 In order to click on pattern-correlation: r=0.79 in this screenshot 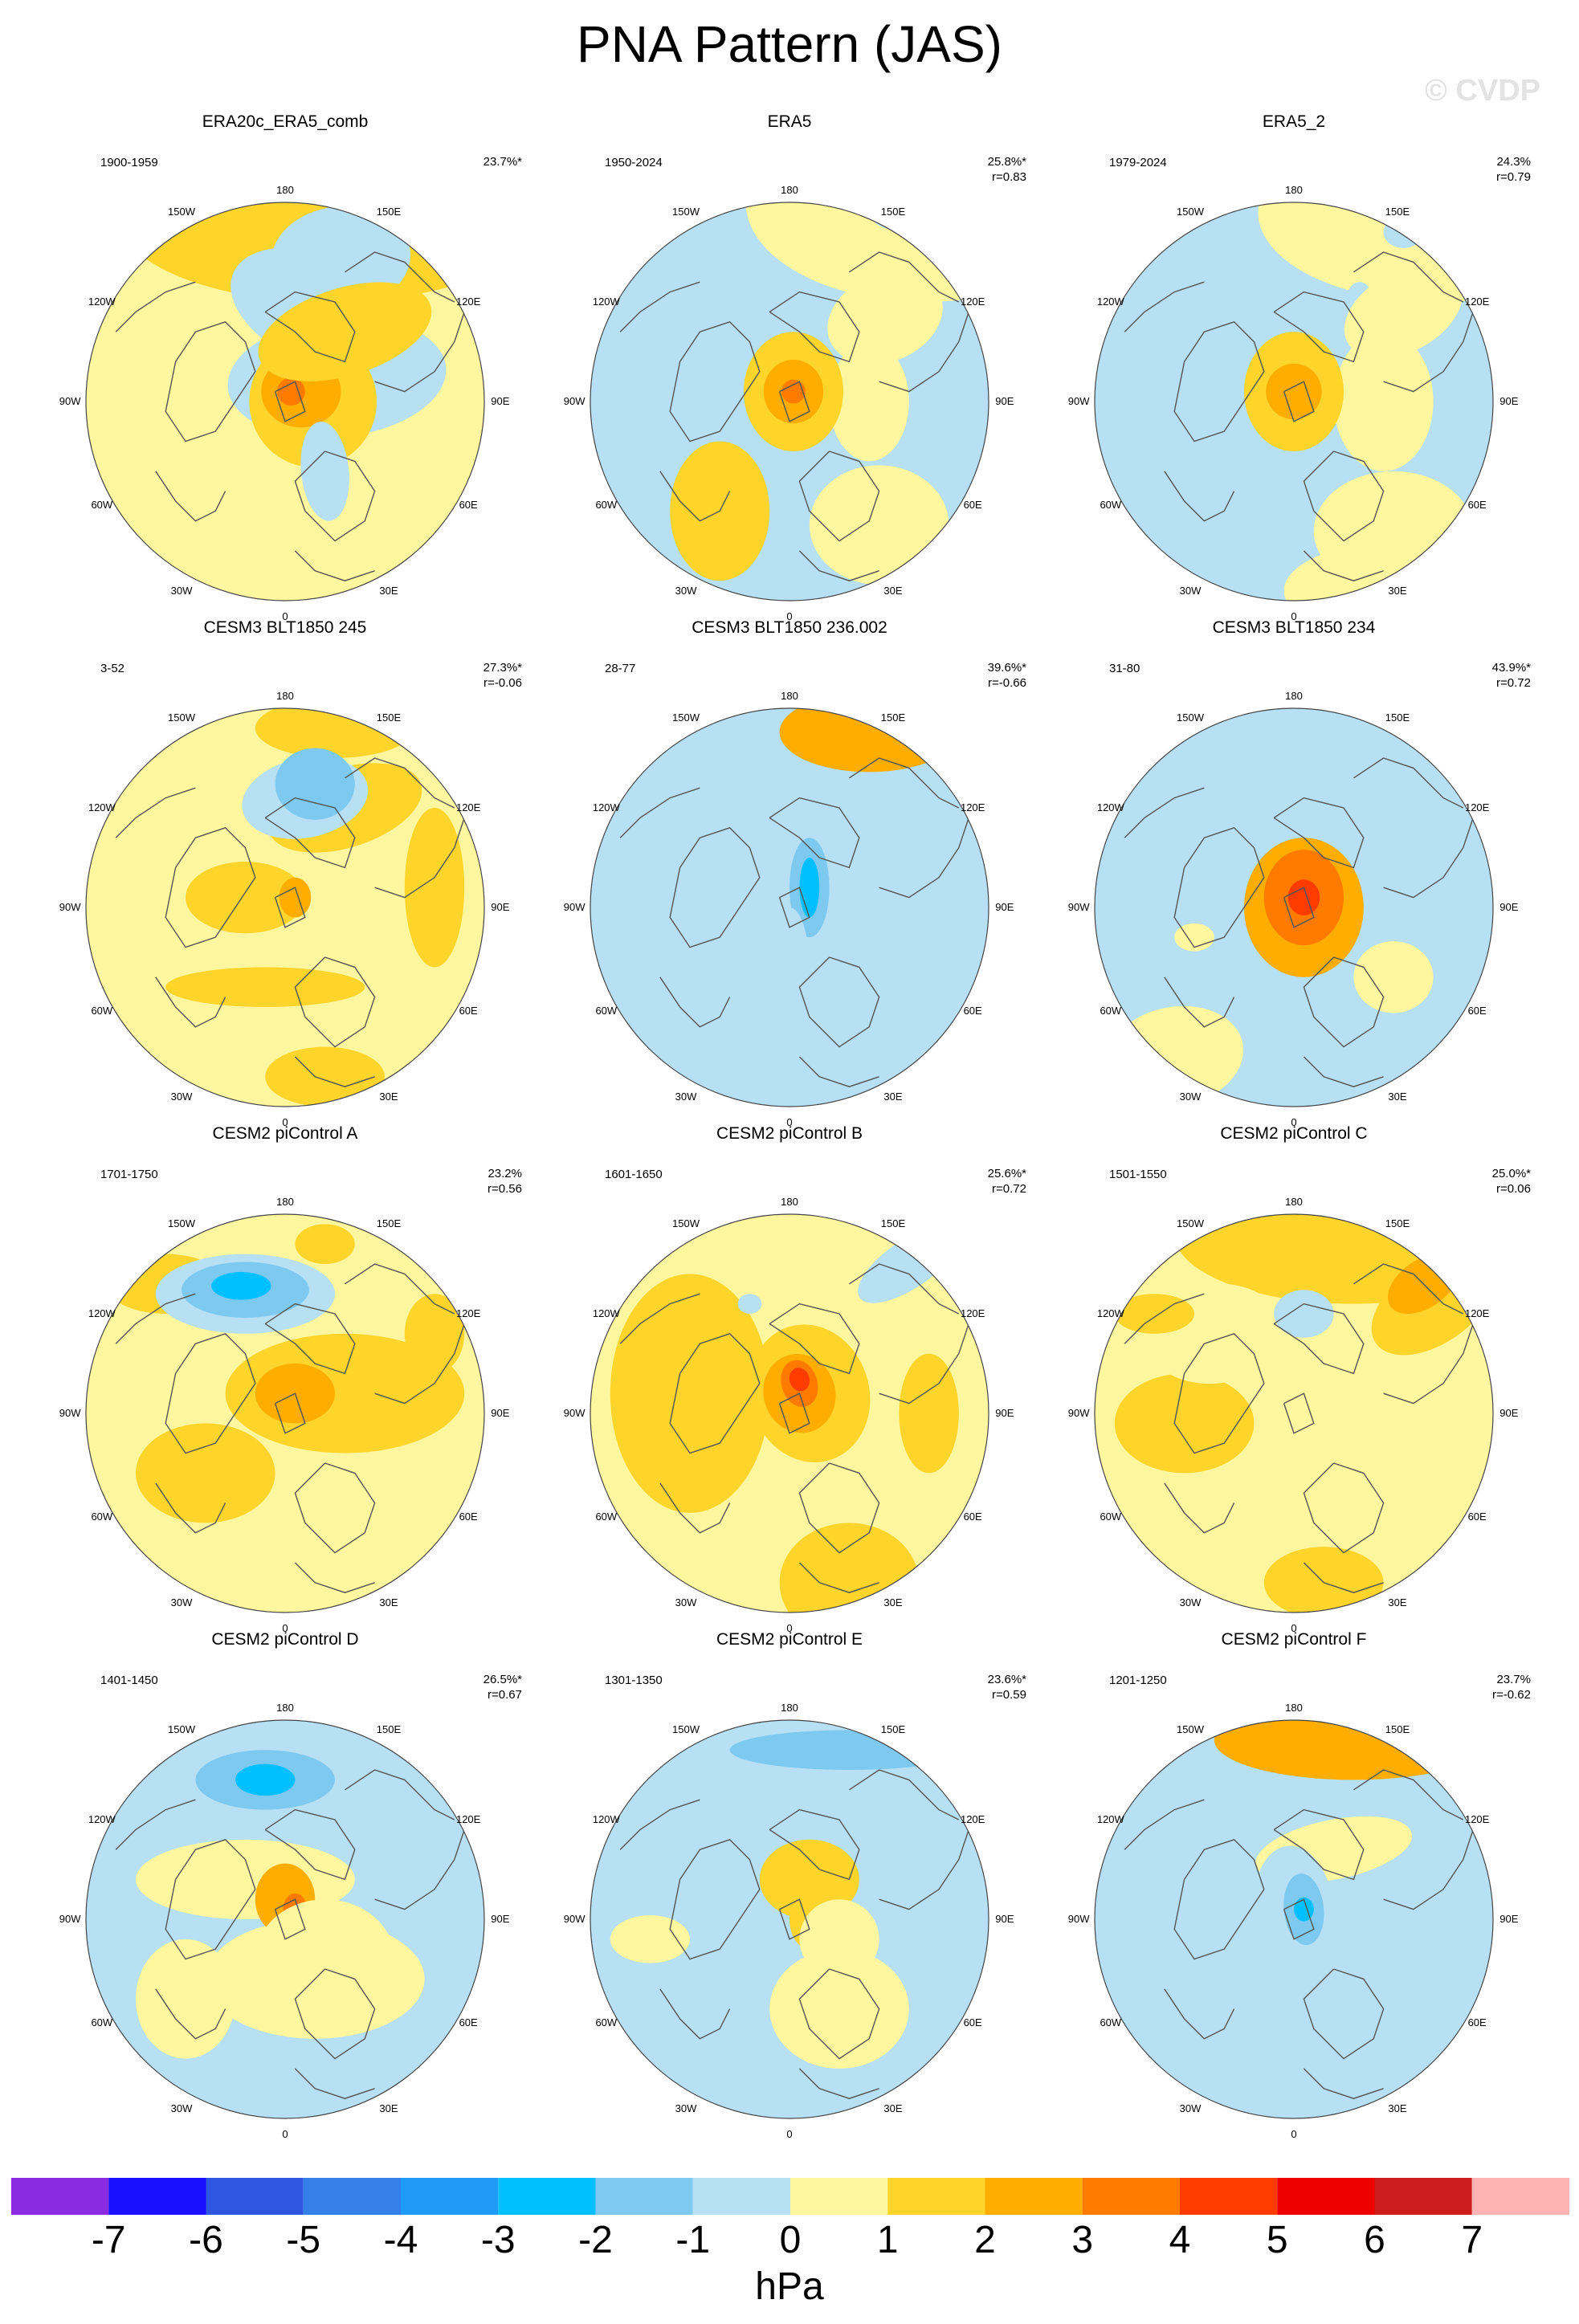, I will do `click(1513, 177)`.